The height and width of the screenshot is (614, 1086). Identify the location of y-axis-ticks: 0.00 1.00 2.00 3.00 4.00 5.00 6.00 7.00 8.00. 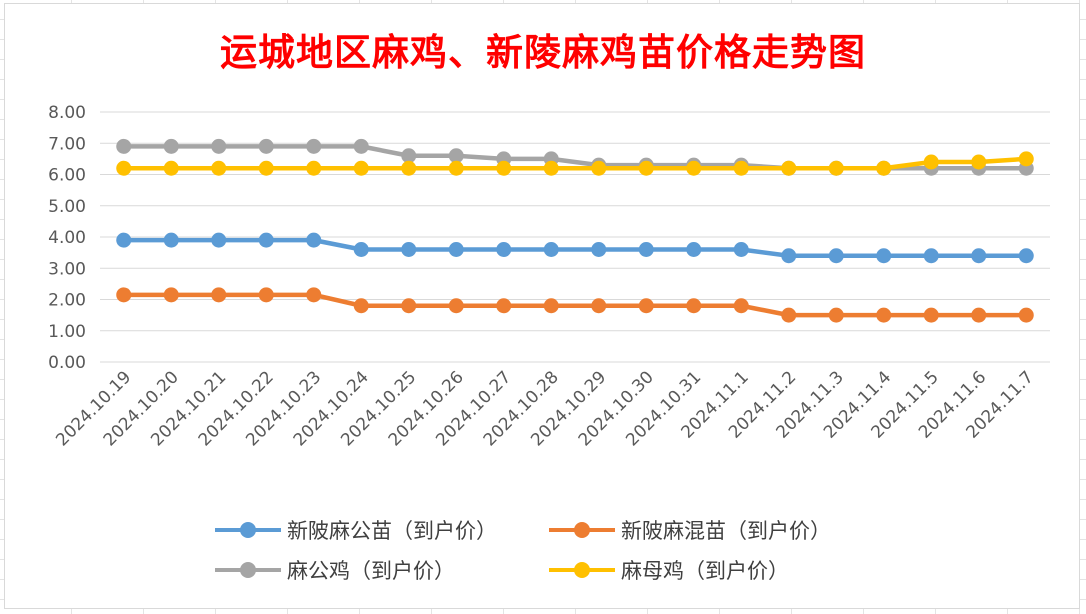
(67, 238).